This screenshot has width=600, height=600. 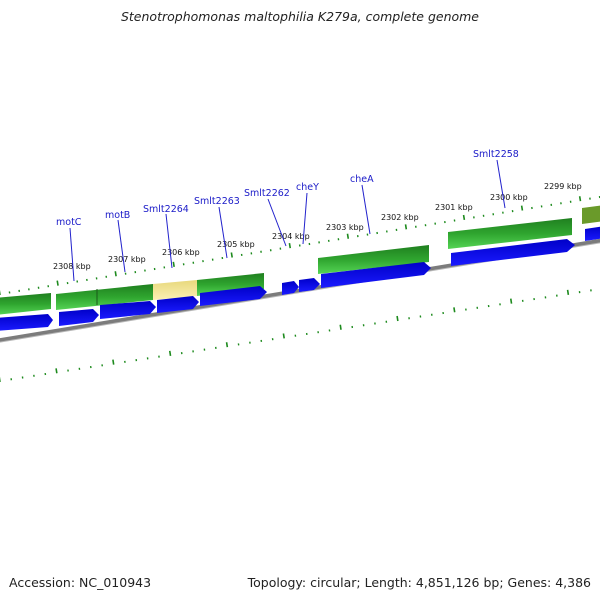 I want to click on kbp-label: 2300 kbp, so click(x=509, y=197).